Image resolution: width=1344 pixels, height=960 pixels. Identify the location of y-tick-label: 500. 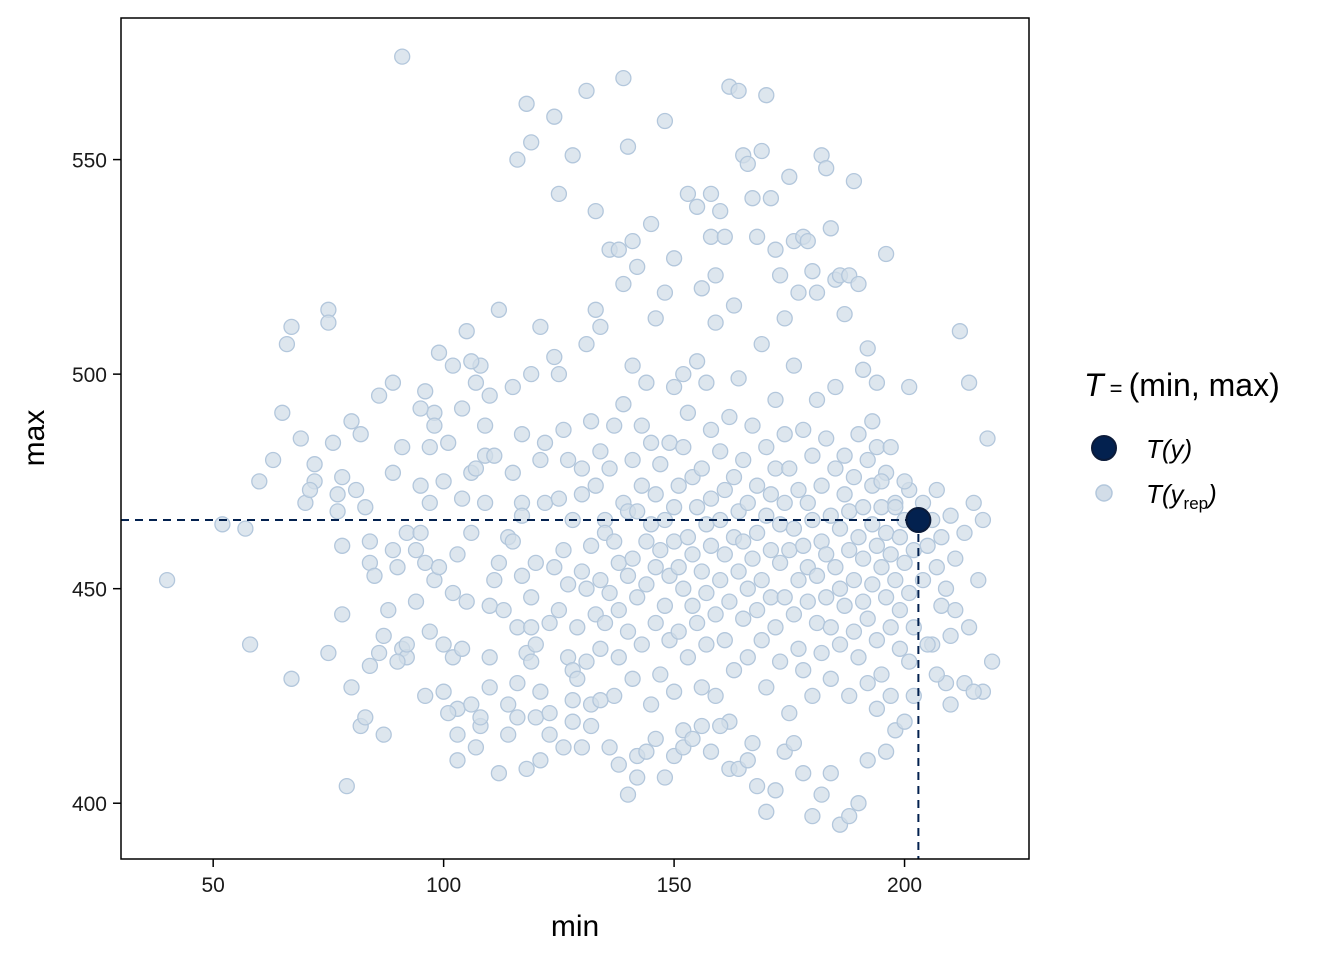
(89, 375).